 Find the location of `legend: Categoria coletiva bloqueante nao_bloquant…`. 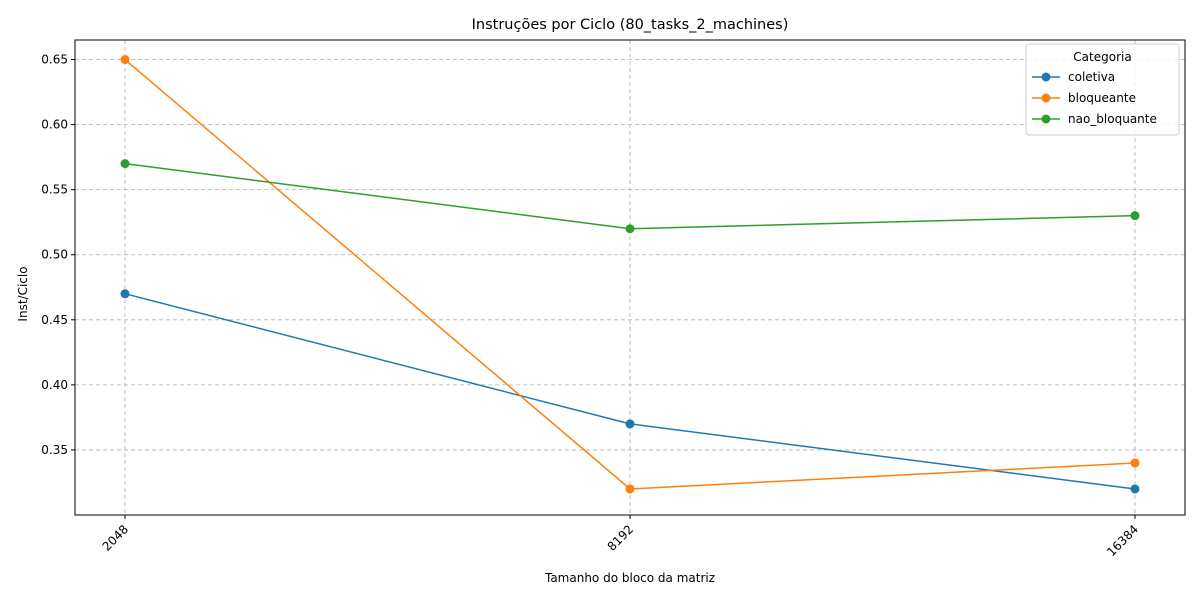

legend: Categoria coletiva bloqueante nao_bloquant… is located at coordinates (1102, 89).